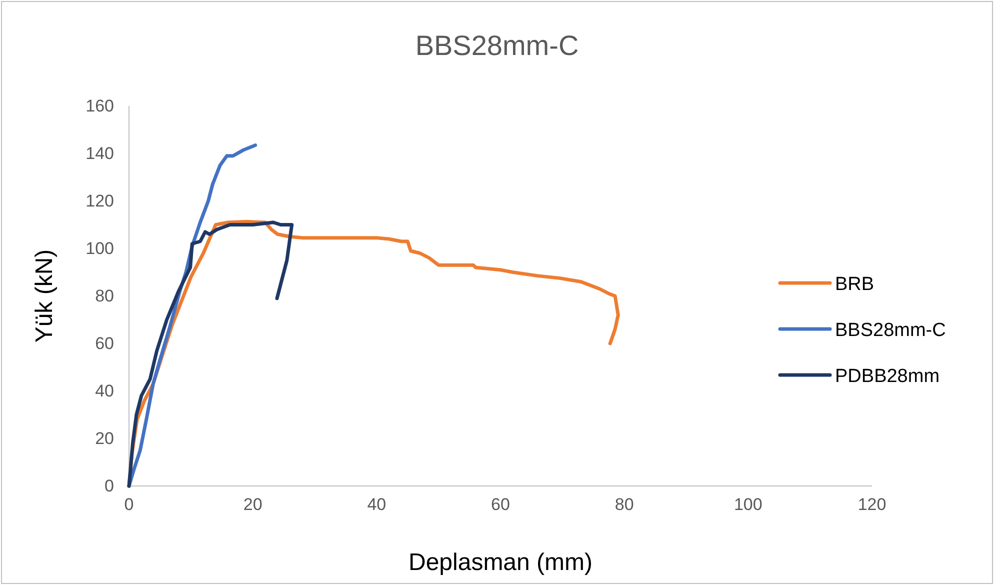  I want to click on chart-title: BBS28mm-C, so click(497, 45).